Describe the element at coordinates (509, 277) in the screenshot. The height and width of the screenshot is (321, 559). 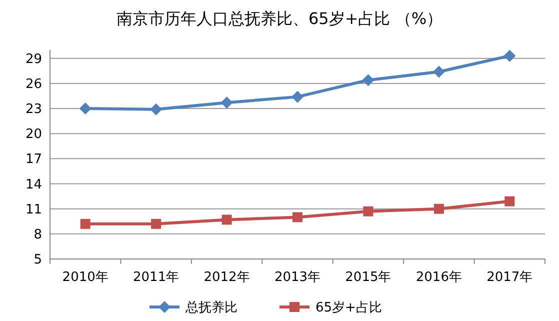
I see `x-tick-label: 2017年` at that location.